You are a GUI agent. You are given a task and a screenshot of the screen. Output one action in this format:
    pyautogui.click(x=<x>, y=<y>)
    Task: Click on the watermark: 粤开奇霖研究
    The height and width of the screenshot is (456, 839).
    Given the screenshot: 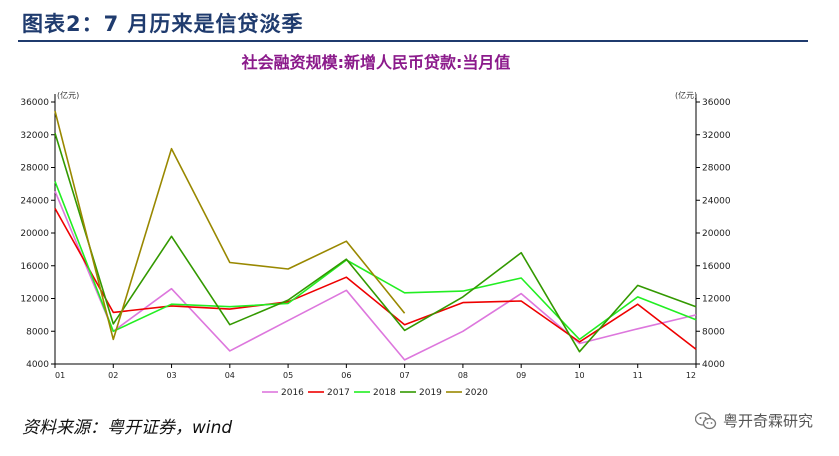 What is the action you would take?
    pyautogui.click(x=753, y=420)
    